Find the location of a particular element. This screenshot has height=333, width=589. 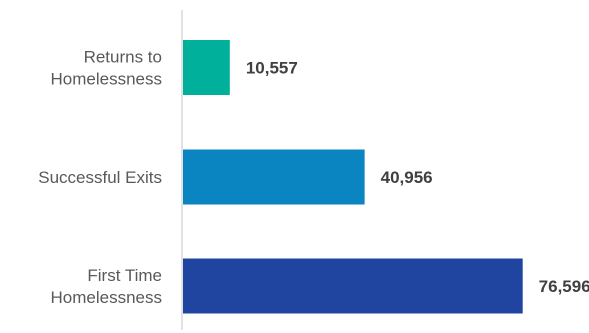

value-label-first-time-homelessness: 76,596 is located at coordinates (564, 286).